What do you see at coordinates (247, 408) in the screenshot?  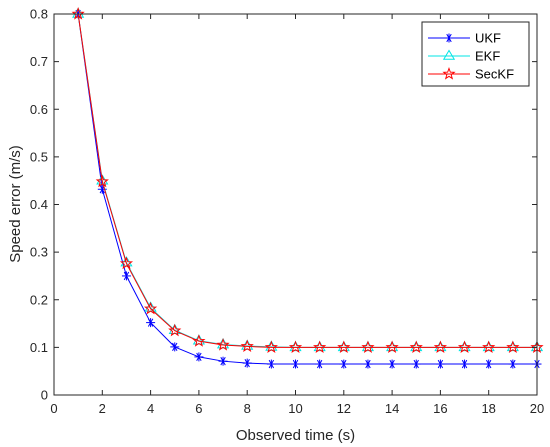 I see `x-tick-label: 8` at bounding box center [247, 408].